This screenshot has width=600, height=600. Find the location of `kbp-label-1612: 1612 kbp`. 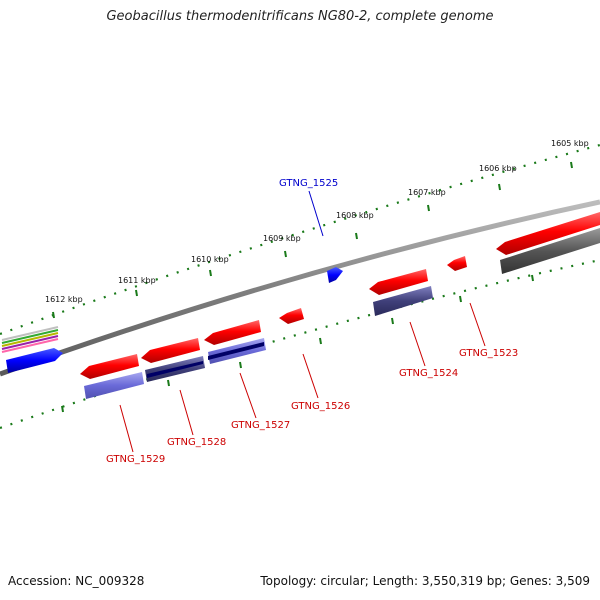

kbp-label-1612: 1612 kbp is located at coordinates (64, 299).